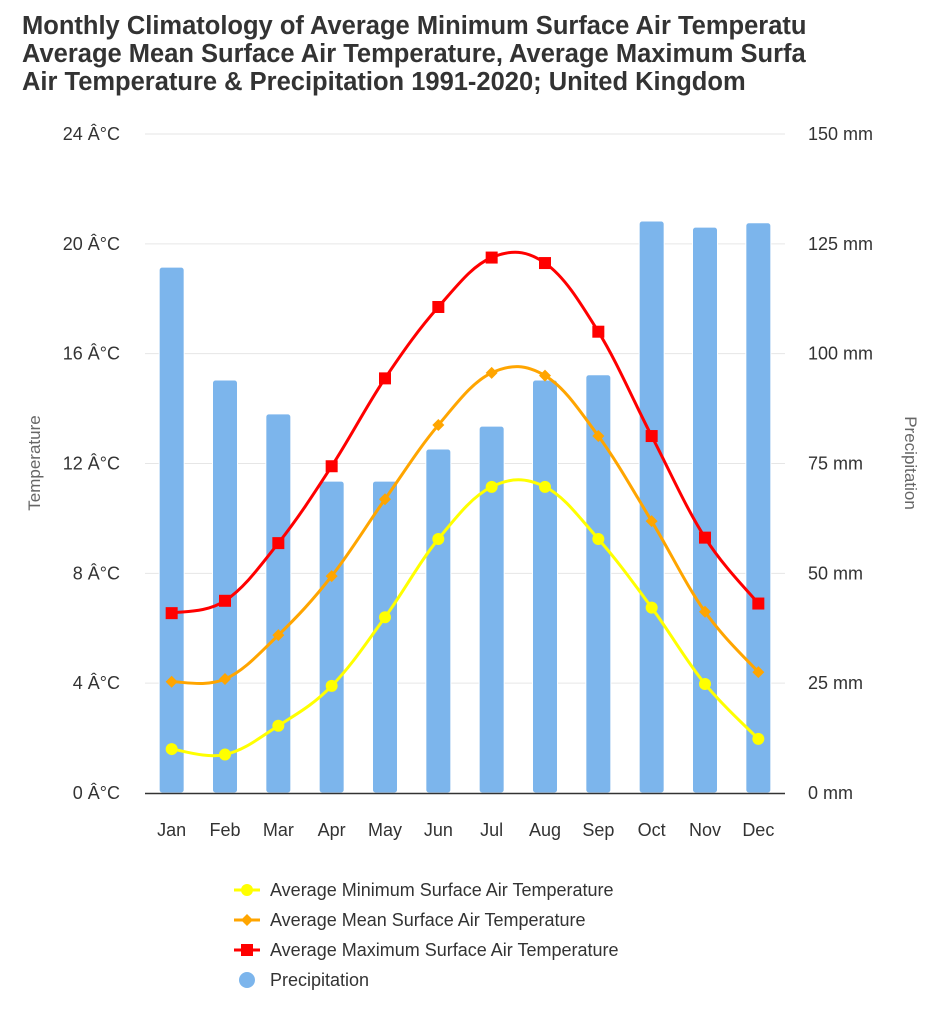 Image resolution: width=945 pixels, height=1024 pixels. Describe the element at coordinates (465, 830) in the screenshot. I see `x-axis-ticks: Jan Feb Mar Apr May Jun Jul Aug Sep Oct Nov Dec` at that location.